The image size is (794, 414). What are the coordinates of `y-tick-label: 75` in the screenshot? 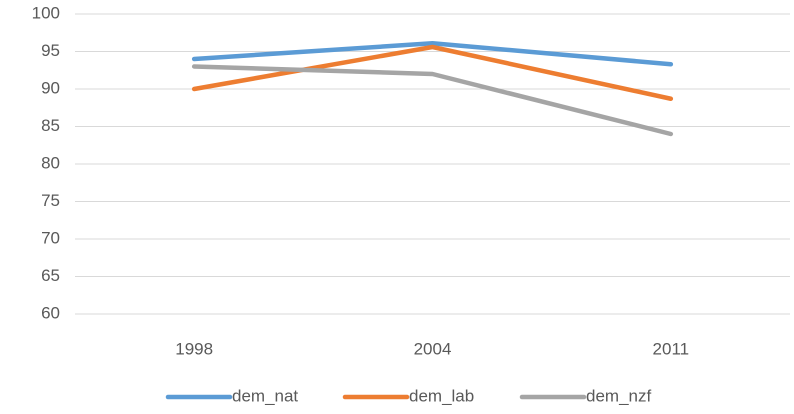 It's located at (50, 200).